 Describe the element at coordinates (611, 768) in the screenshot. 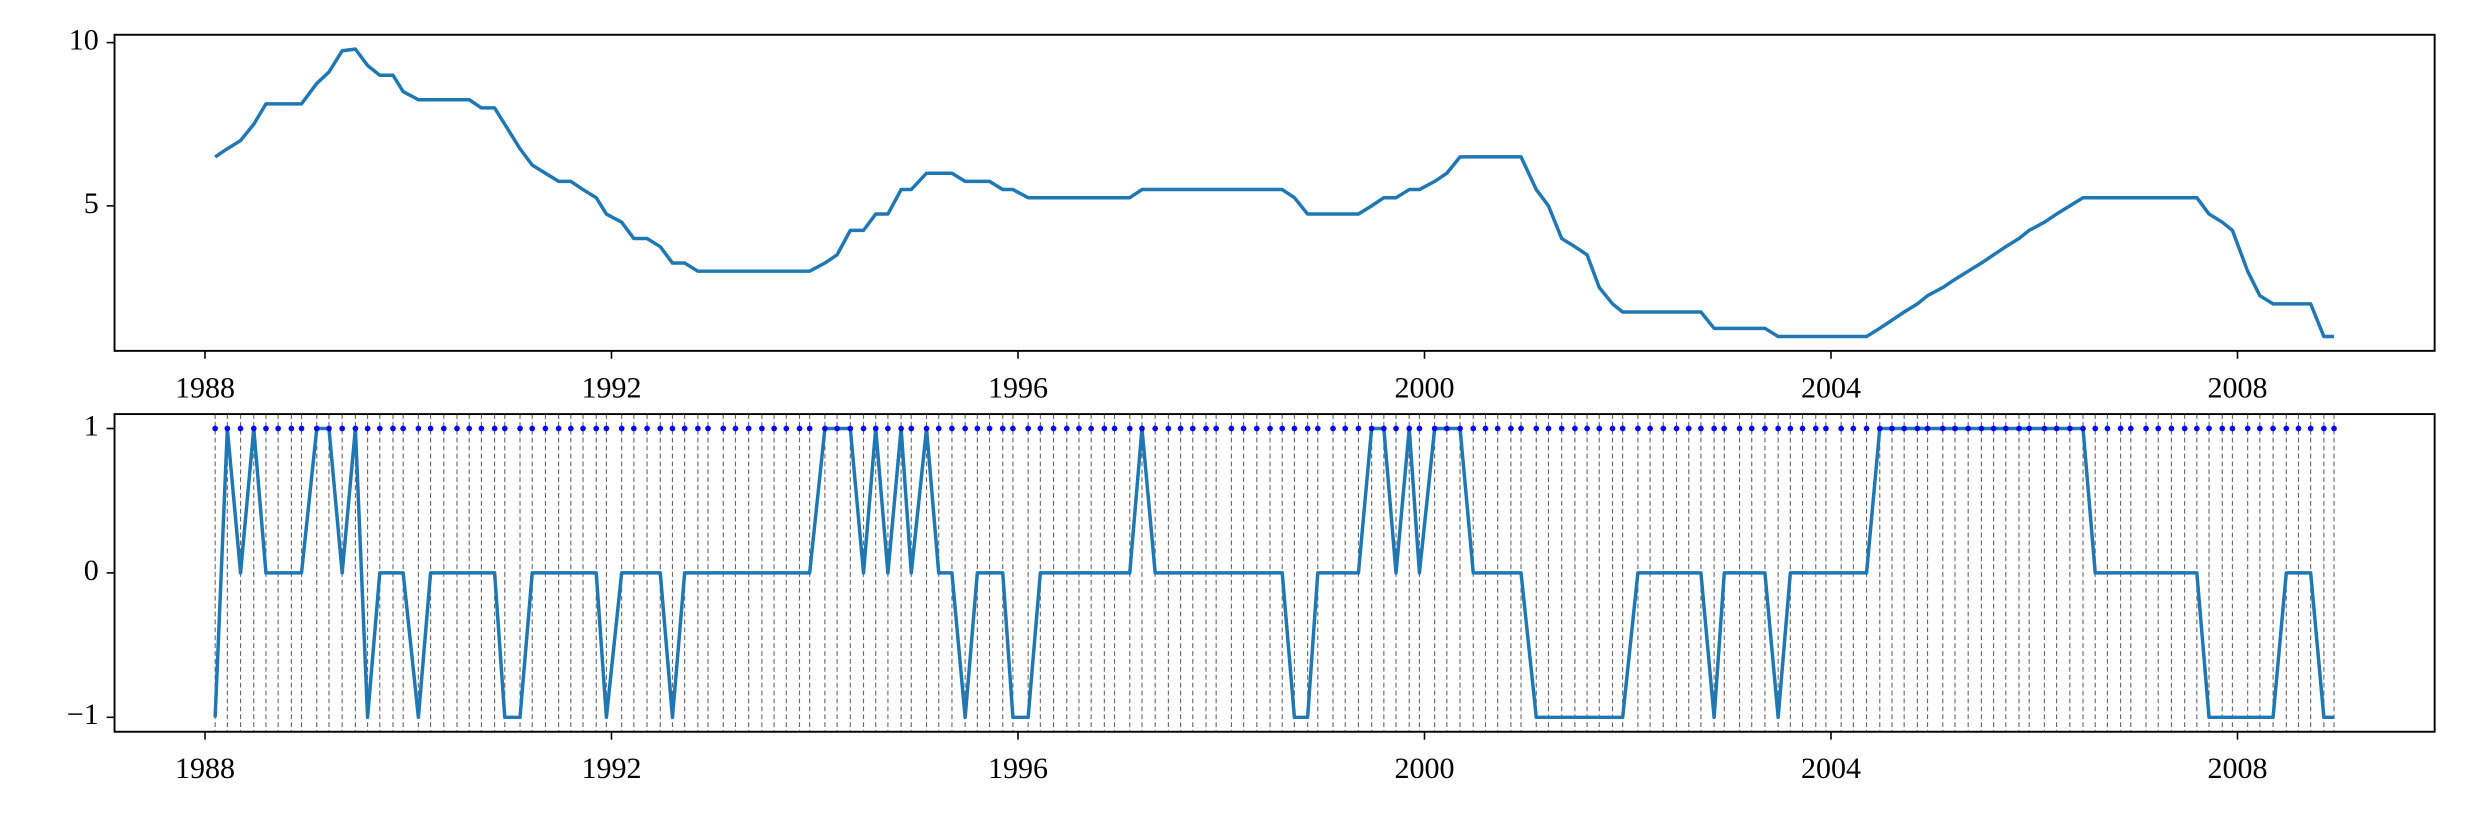

I see `x-tick-label: 1992` at that location.